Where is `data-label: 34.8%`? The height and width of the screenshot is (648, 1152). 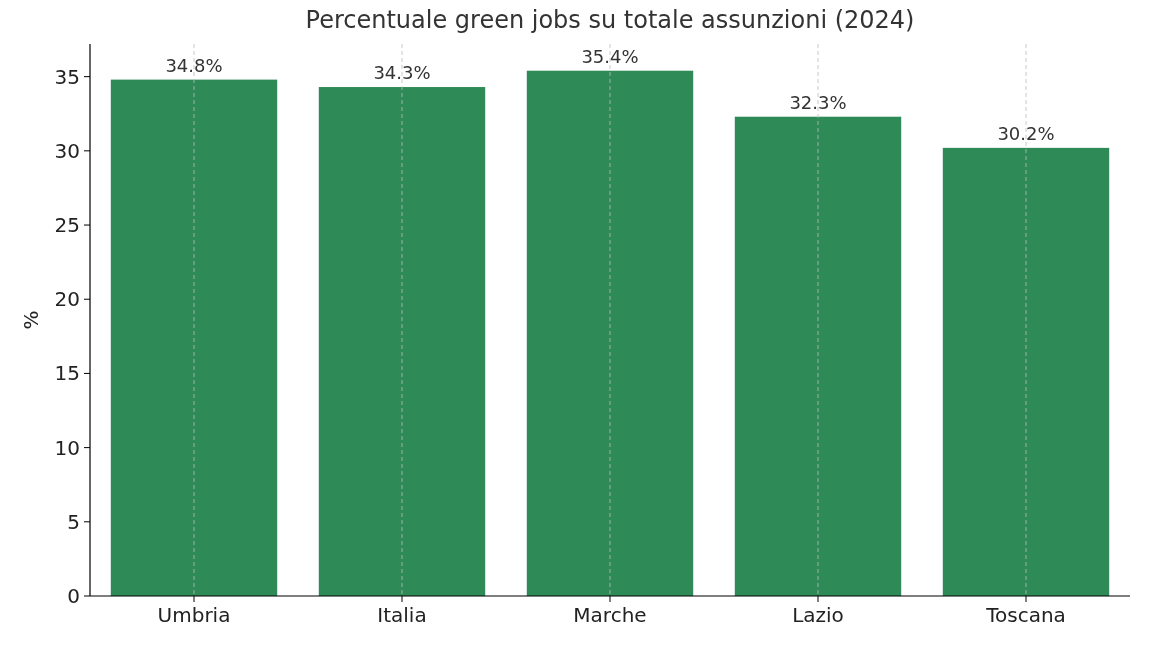
data-label: 34.8% is located at coordinates (194, 65).